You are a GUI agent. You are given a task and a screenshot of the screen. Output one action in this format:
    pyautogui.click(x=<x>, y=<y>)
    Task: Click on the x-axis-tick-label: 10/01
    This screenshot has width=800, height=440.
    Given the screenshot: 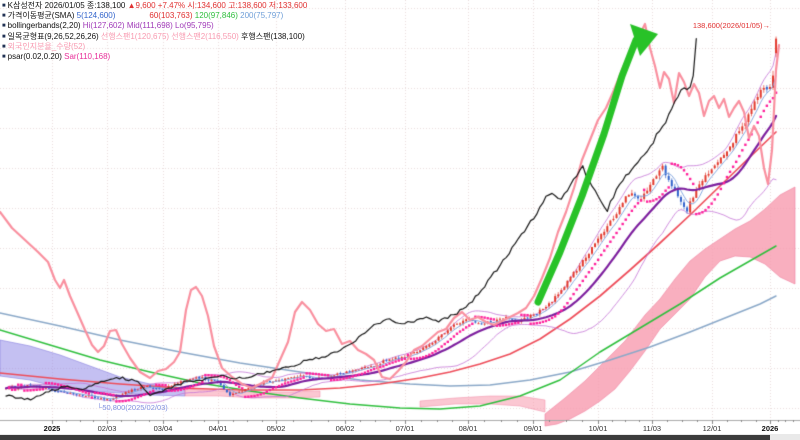 What is the action you would take?
    pyautogui.click(x=598, y=428)
    